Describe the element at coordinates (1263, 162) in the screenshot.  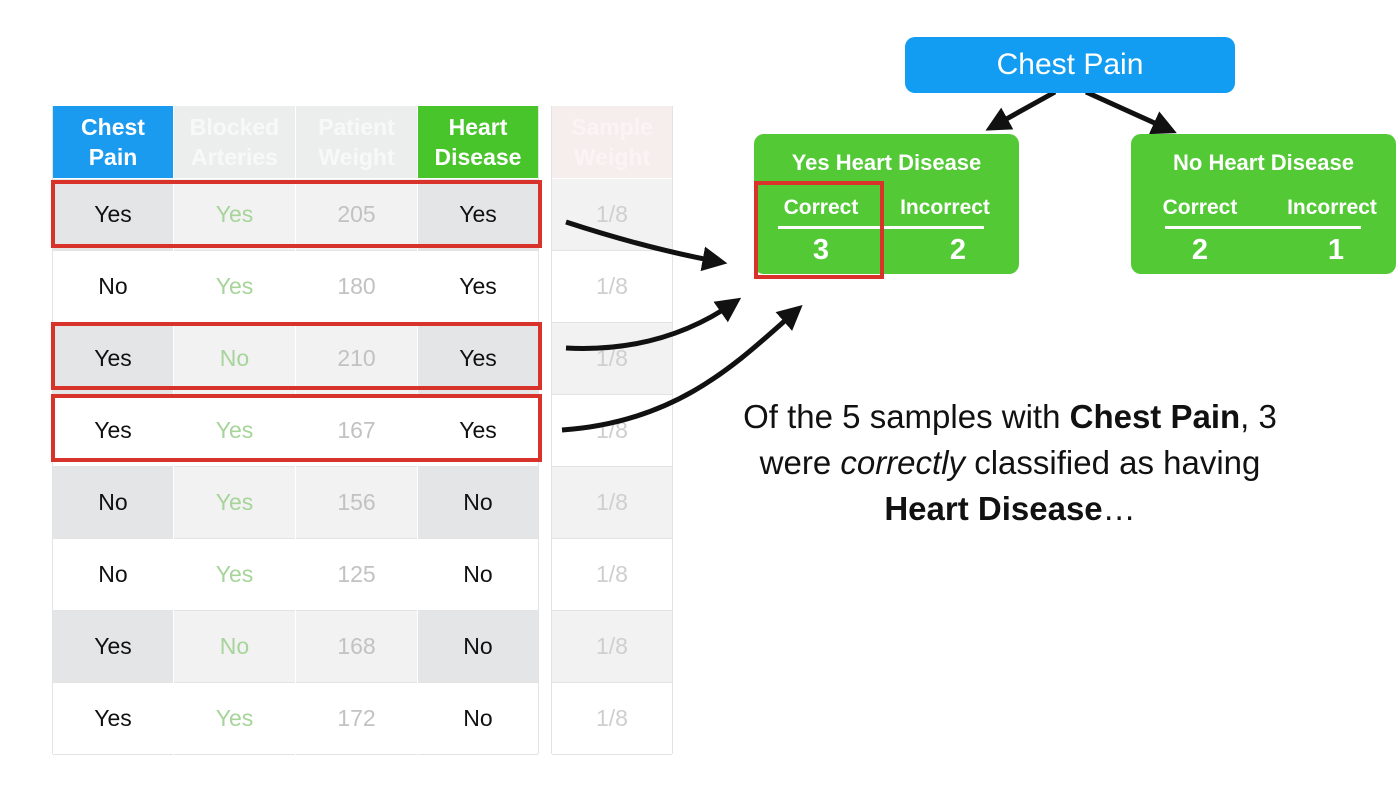
I see `leaf-no-title: No Heart Disease` at that location.